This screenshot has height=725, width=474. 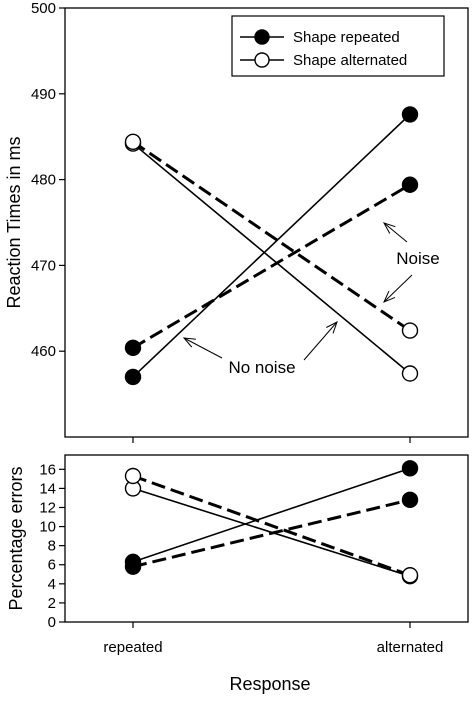 What do you see at coordinates (43, 351) in the screenshot?
I see `y-tick-label: 460` at bounding box center [43, 351].